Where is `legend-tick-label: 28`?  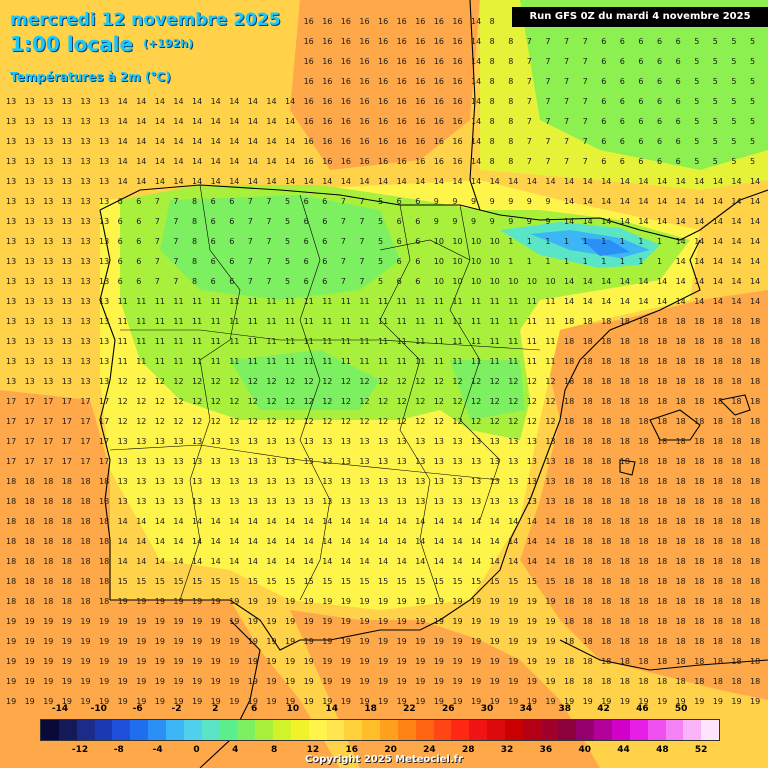 legend-tick-label: 28 is located at coordinates (468, 750).